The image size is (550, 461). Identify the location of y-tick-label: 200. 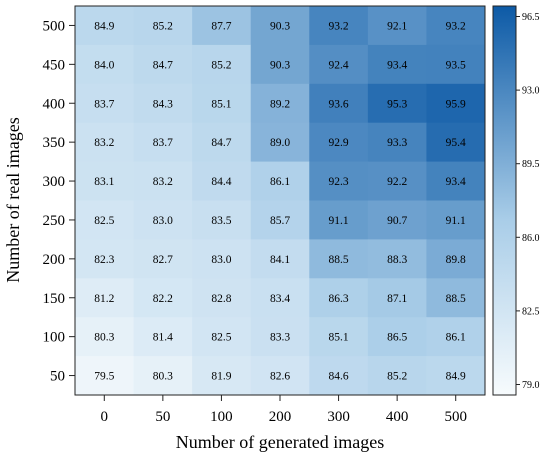
(54, 260).